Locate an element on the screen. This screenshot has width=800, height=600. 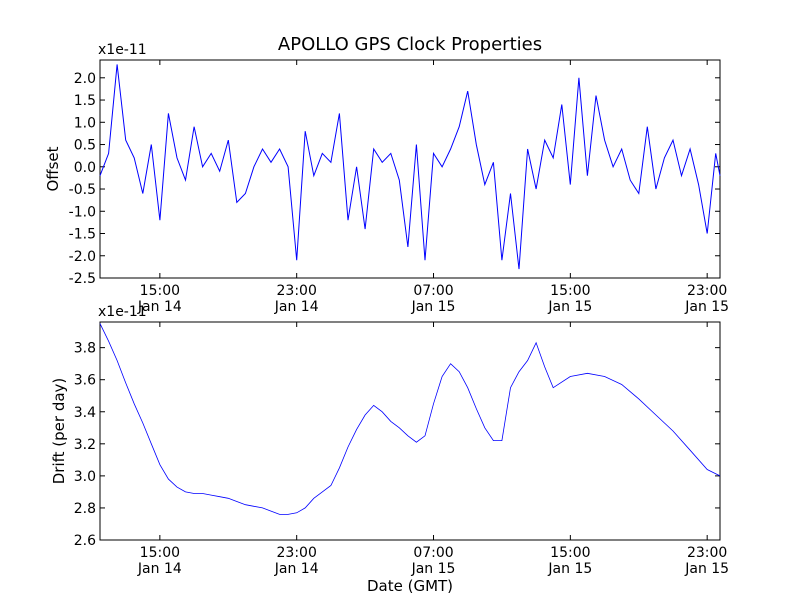
offset-x-tick-label-time: 07:00 is located at coordinates (433, 291).